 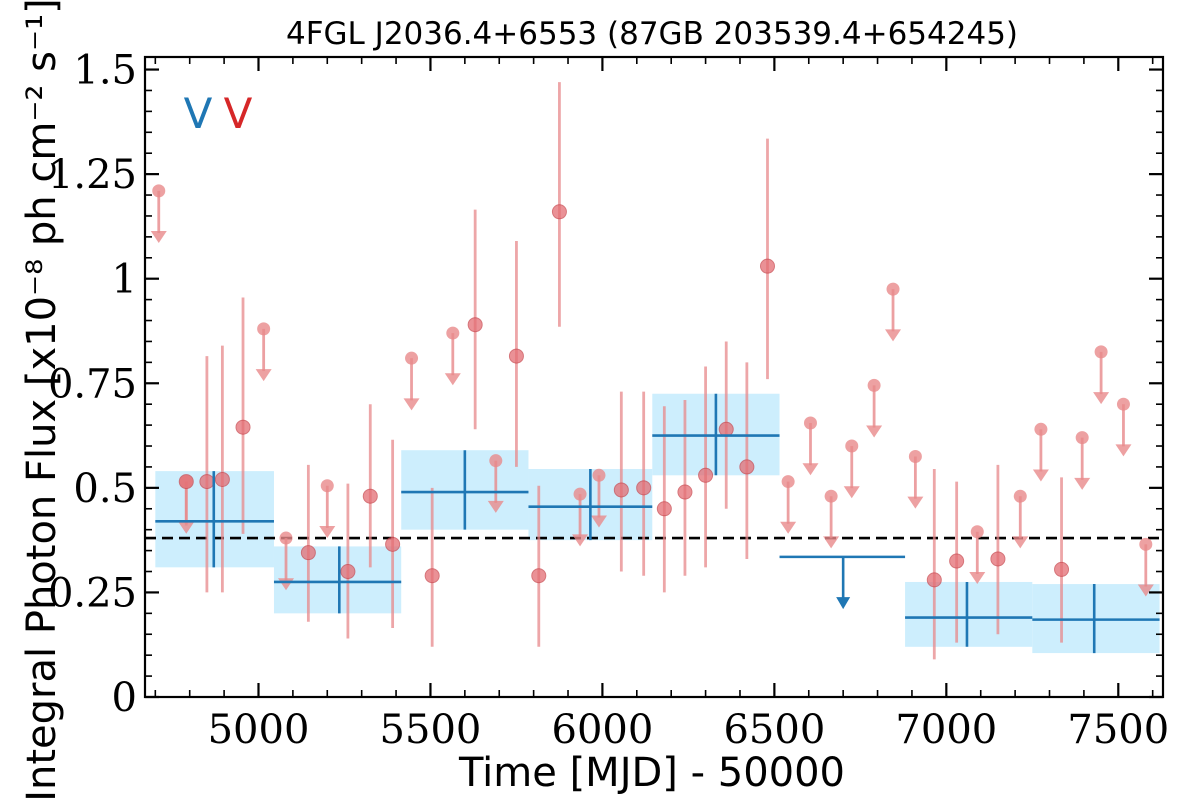 I want to click on long-bin-upper-limit-arrowhead, so click(x=843, y=603).